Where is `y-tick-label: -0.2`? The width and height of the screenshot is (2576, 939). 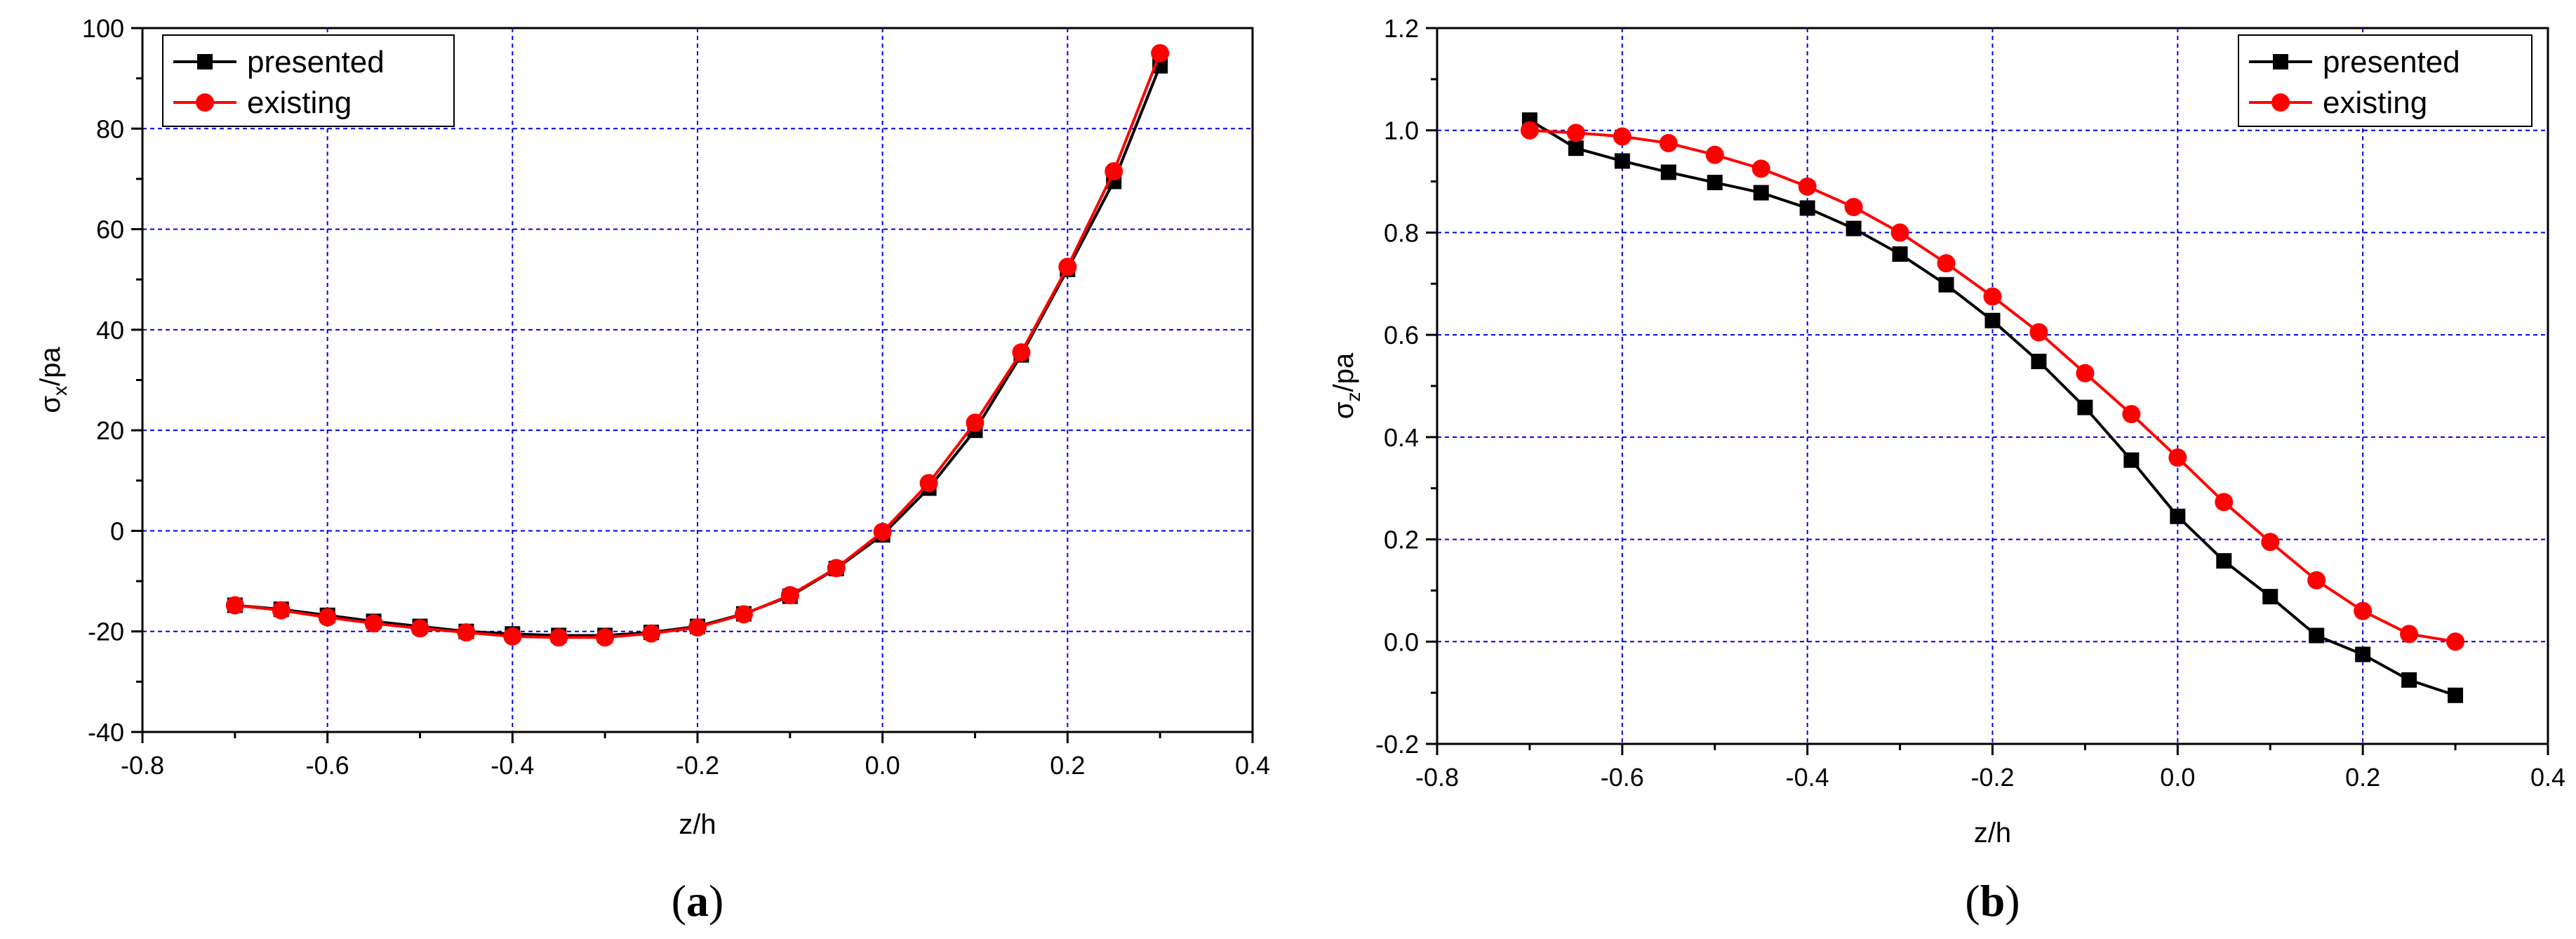 y-tick-label: -0.2 is located at coordinates (1397, 745).